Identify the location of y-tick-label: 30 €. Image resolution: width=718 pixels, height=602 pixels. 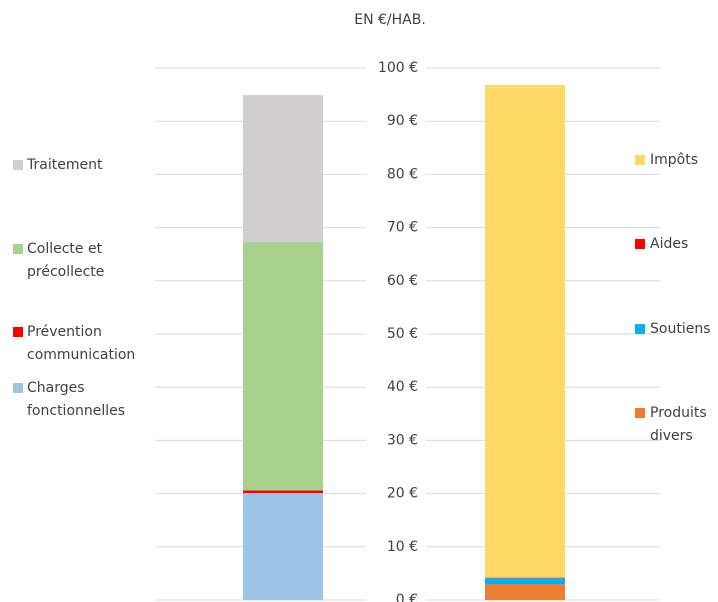
(402, 440).